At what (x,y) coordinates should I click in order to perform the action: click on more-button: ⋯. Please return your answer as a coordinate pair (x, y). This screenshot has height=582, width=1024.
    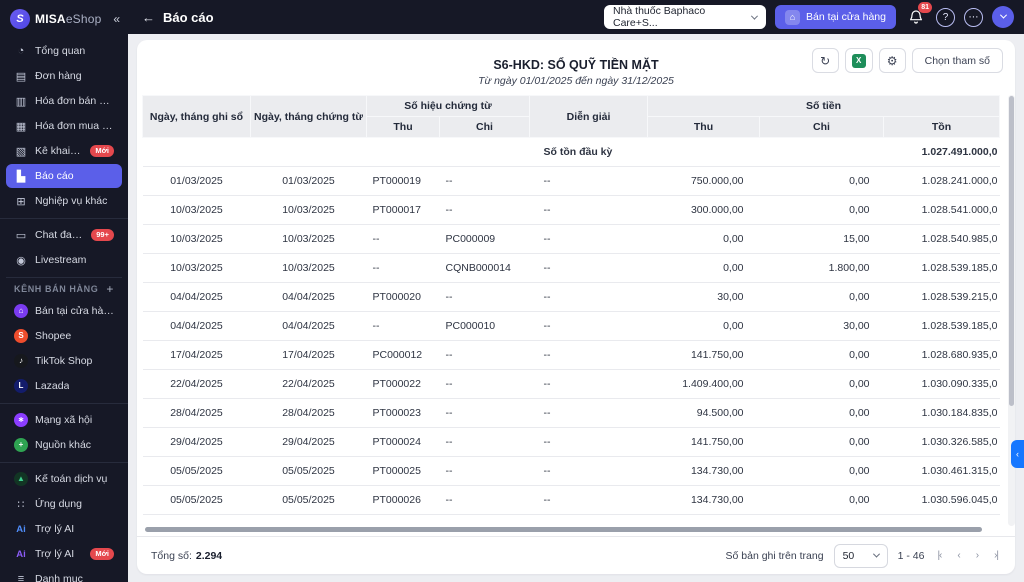
    Looking at the image, I should click on (973, 17).